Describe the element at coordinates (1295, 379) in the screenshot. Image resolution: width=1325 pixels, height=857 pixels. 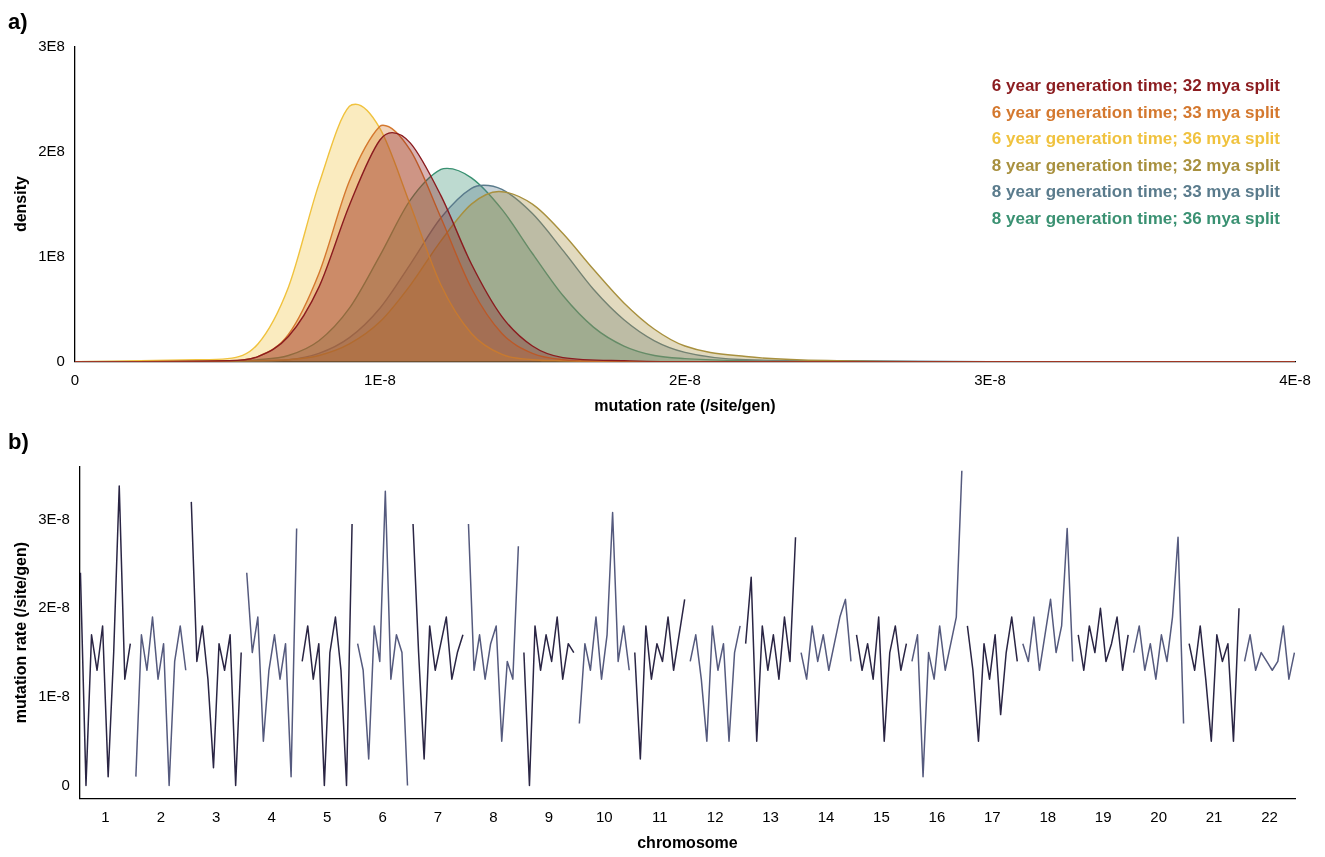
I see `x-tick-label: 4E-8` at that location.